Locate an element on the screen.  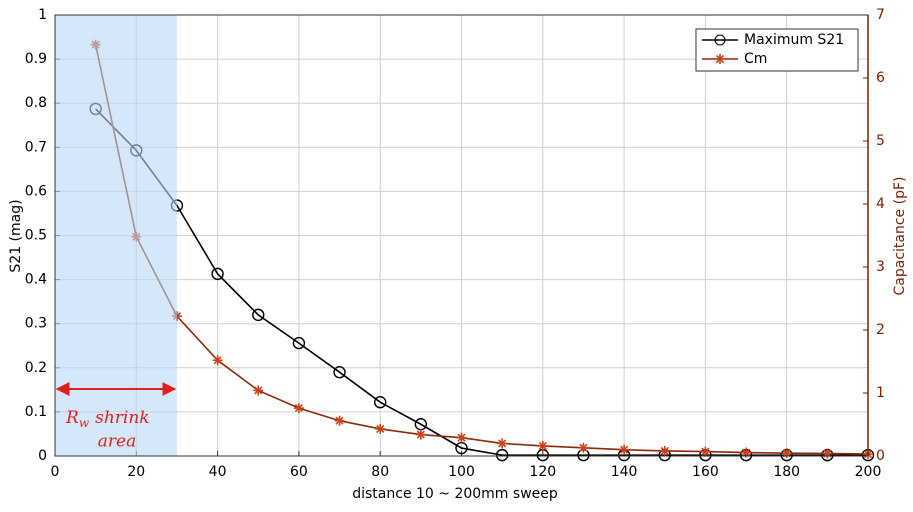
x-tick-label: 120 is located at coordinates (542, 472).